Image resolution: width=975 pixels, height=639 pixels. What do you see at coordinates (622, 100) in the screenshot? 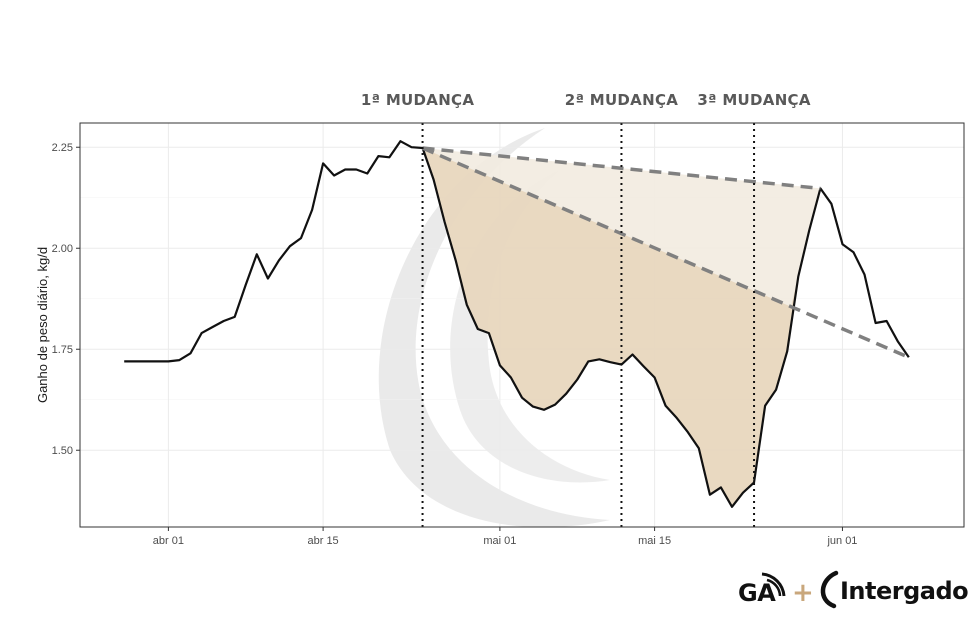
I see `change-label-2: 2ª MUDANÇA` at bounding box center [622, 100].